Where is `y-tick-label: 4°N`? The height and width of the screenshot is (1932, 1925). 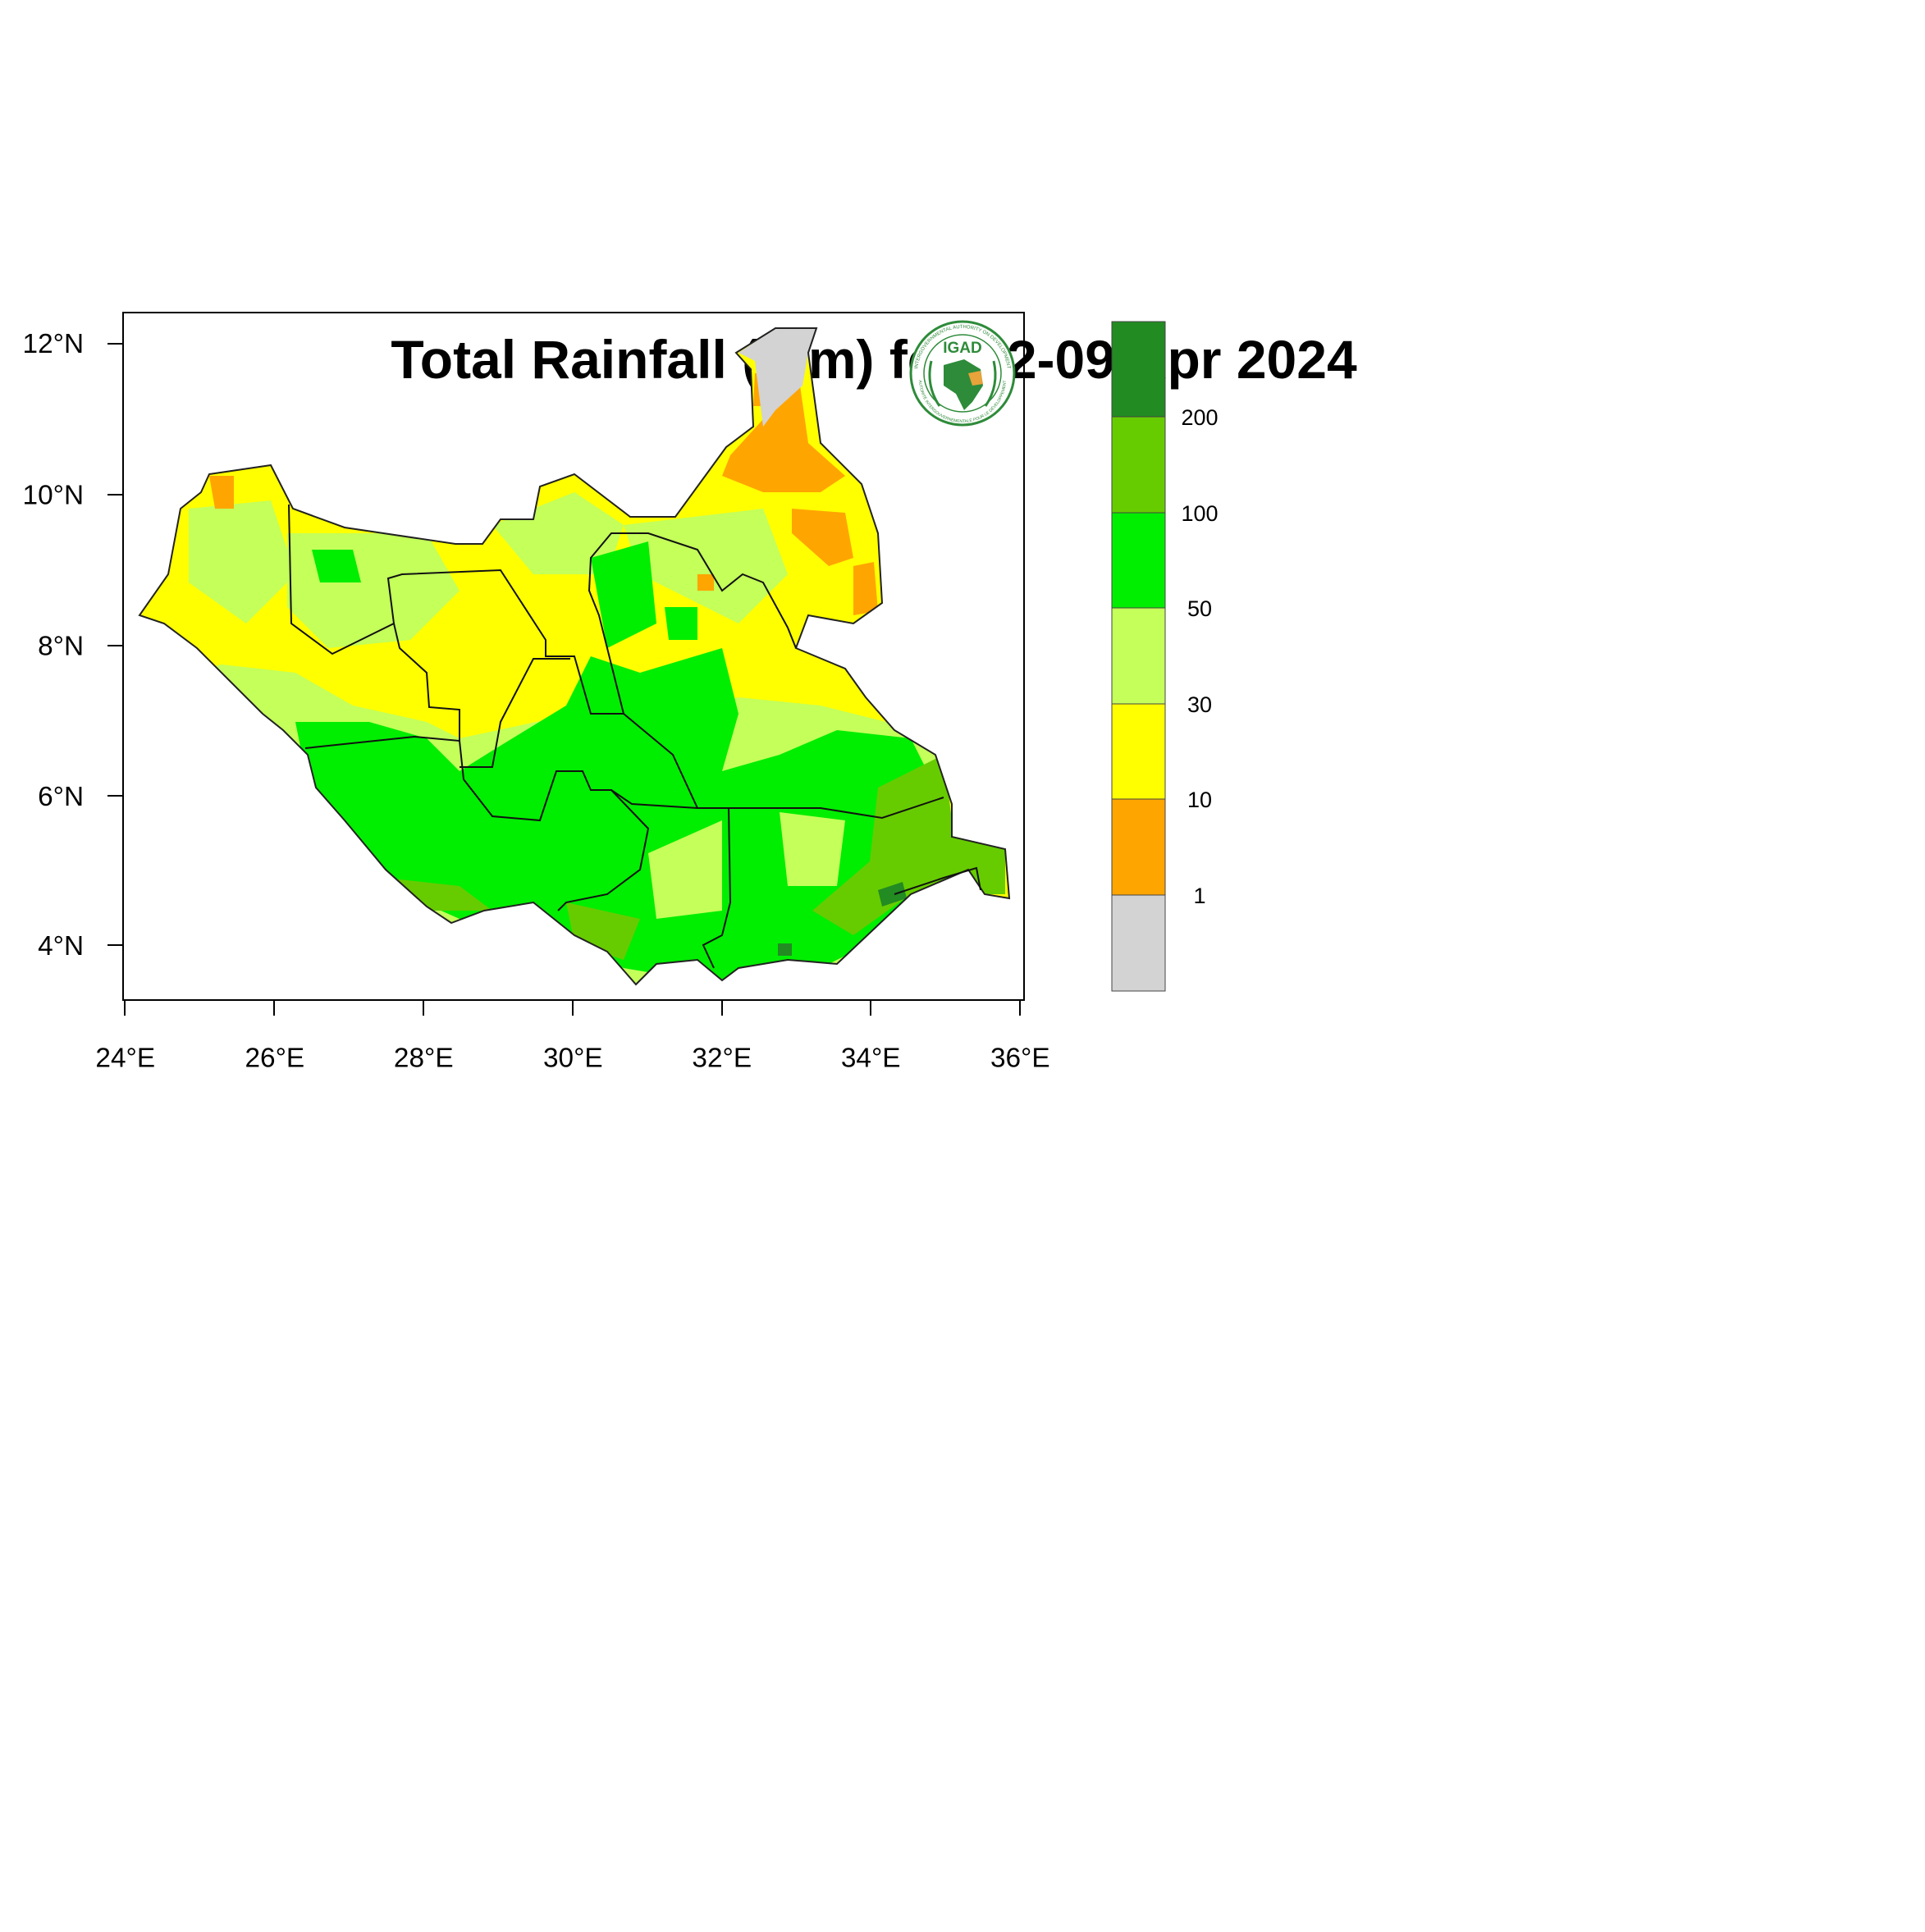
y-tick-label: 4°N is located at coordinates (61, 946).